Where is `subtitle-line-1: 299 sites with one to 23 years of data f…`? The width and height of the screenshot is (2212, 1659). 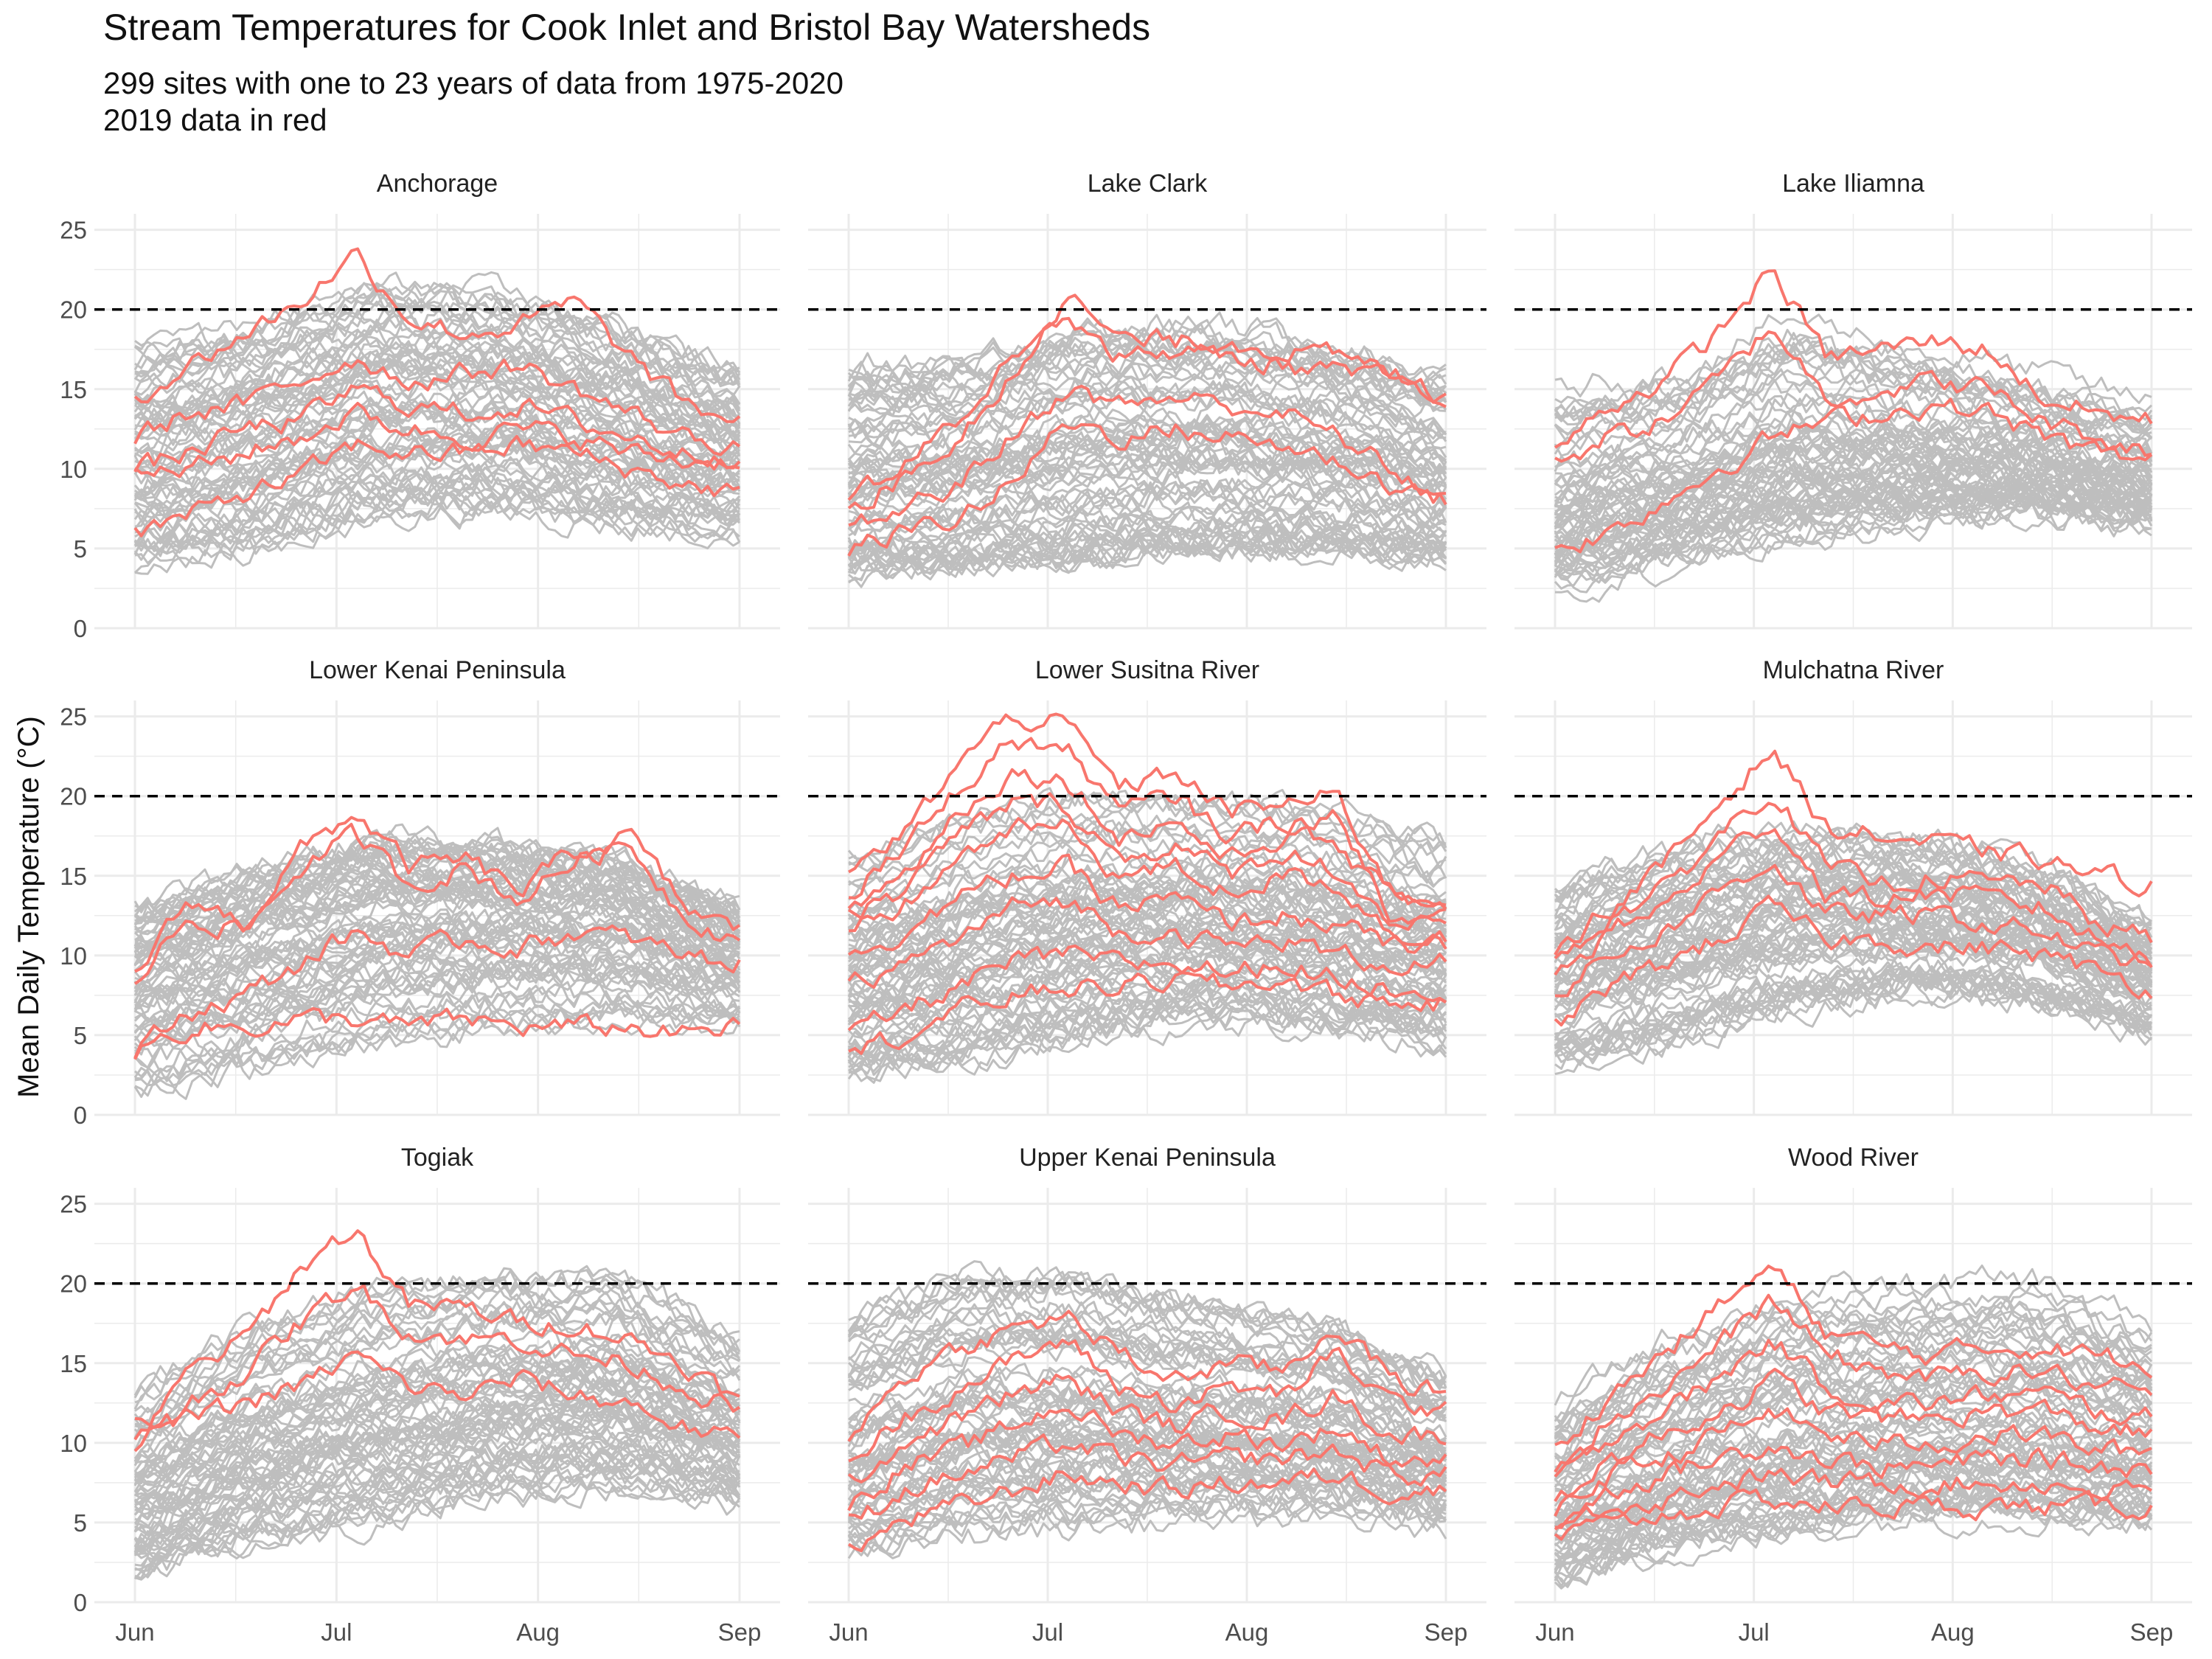 subtitle-line-1: 299 sites with one to 23 years of data f… is located at coordinates (473, 83).